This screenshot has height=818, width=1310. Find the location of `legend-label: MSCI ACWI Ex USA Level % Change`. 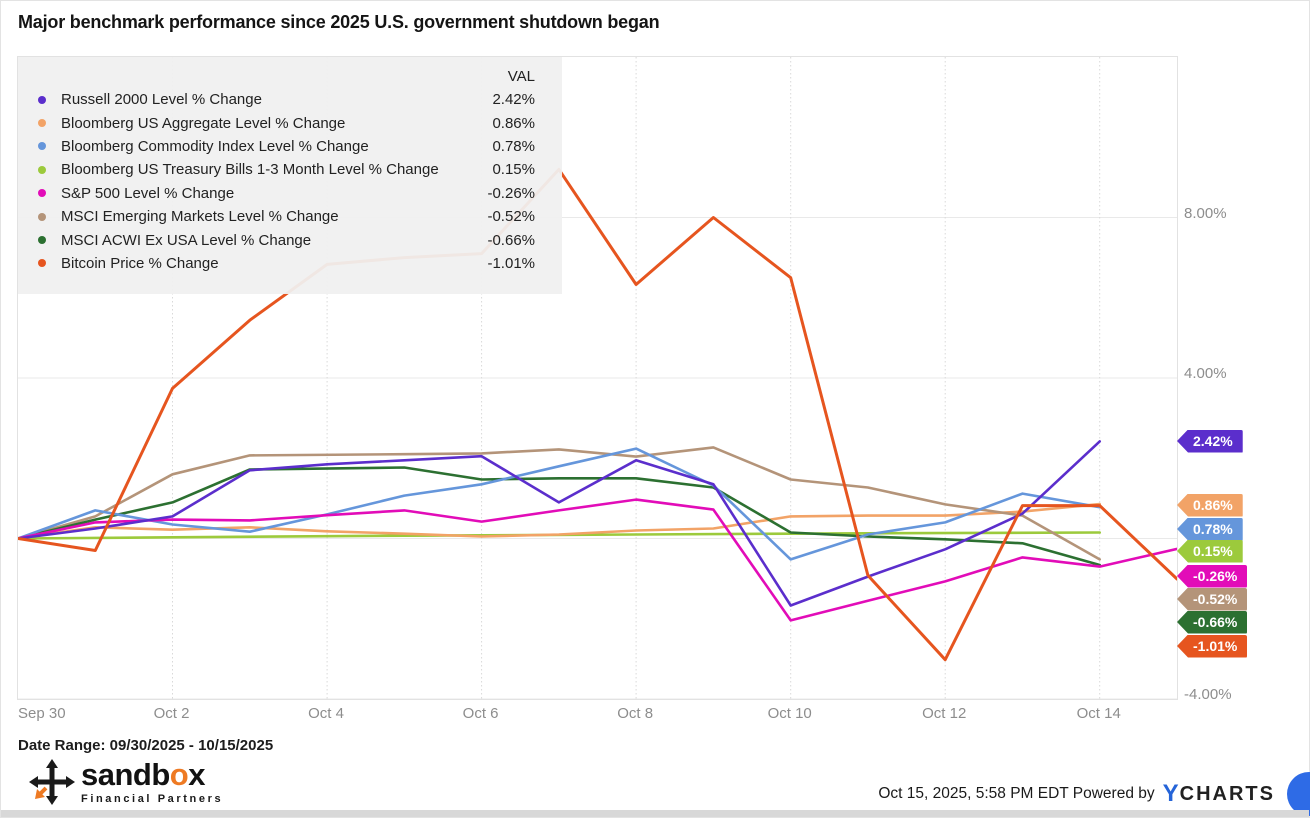

legend-label: MSCI ACWI Ex USA Level % Change is located at coordinates (186, 240).